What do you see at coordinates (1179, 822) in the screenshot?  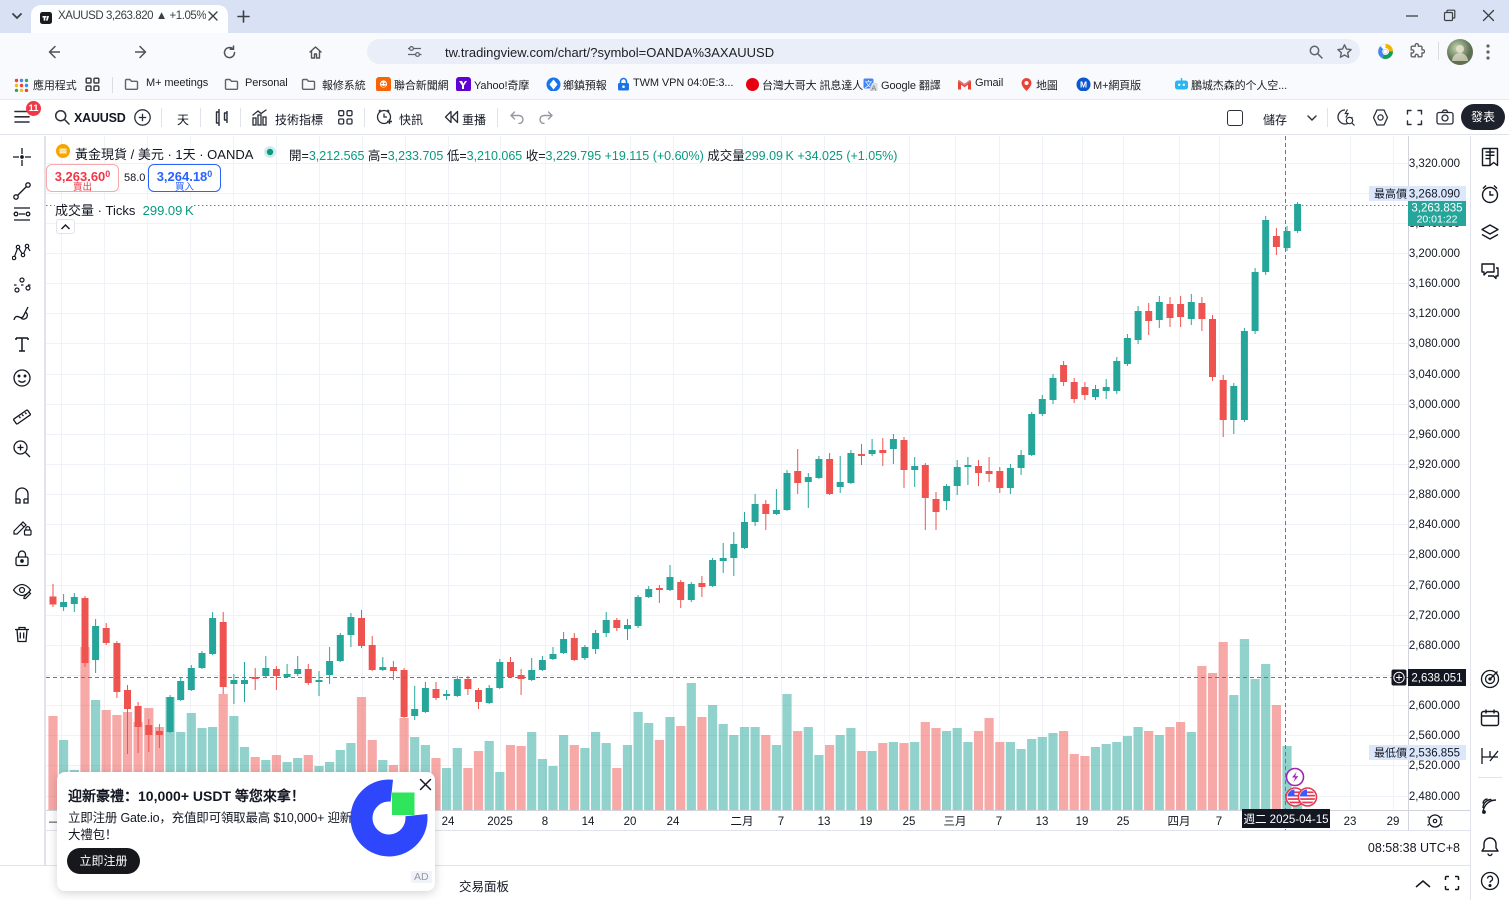 I see `svg-text: 四月` at bounding box center [1179, 822].